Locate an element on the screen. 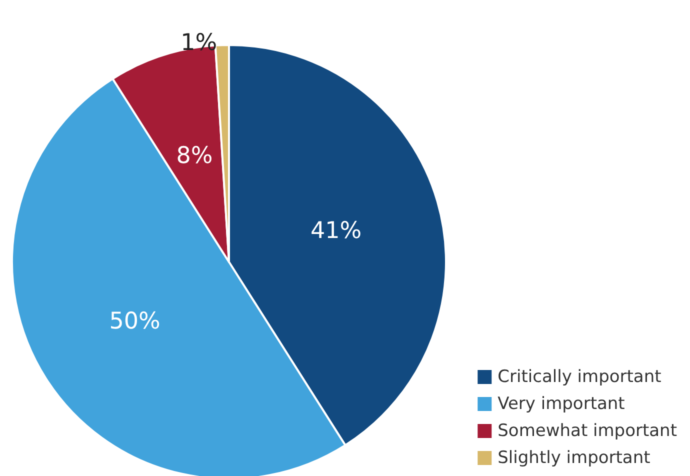 The height and width of the screenshot is (476, 690). data-label: 8% is located at coordinates (194, 155).